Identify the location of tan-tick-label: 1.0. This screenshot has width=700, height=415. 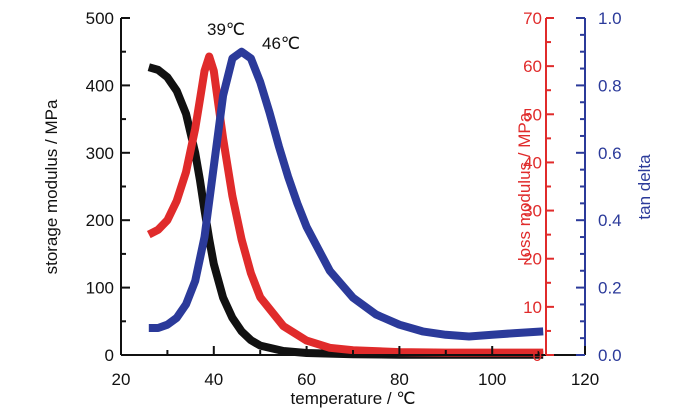
(610, 18).